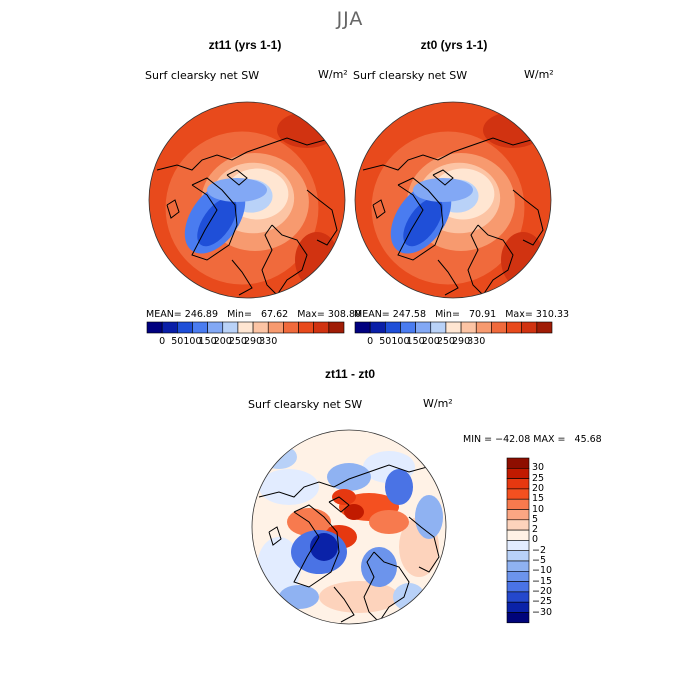 This screenshot has width=700, height=700. What do you see at coordinates (305, 404) in the screenshot?
I see `diff-variable: Surf clearsky net SW` at bounding box center [305, 404].